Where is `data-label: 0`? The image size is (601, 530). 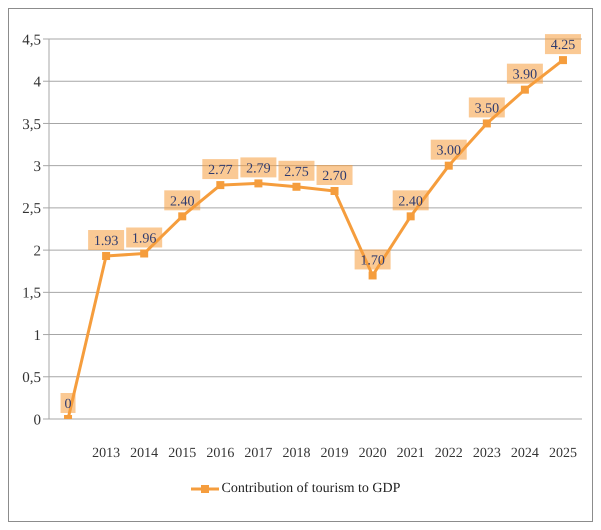 data-label: 0 is located at coordinates (68, 404).